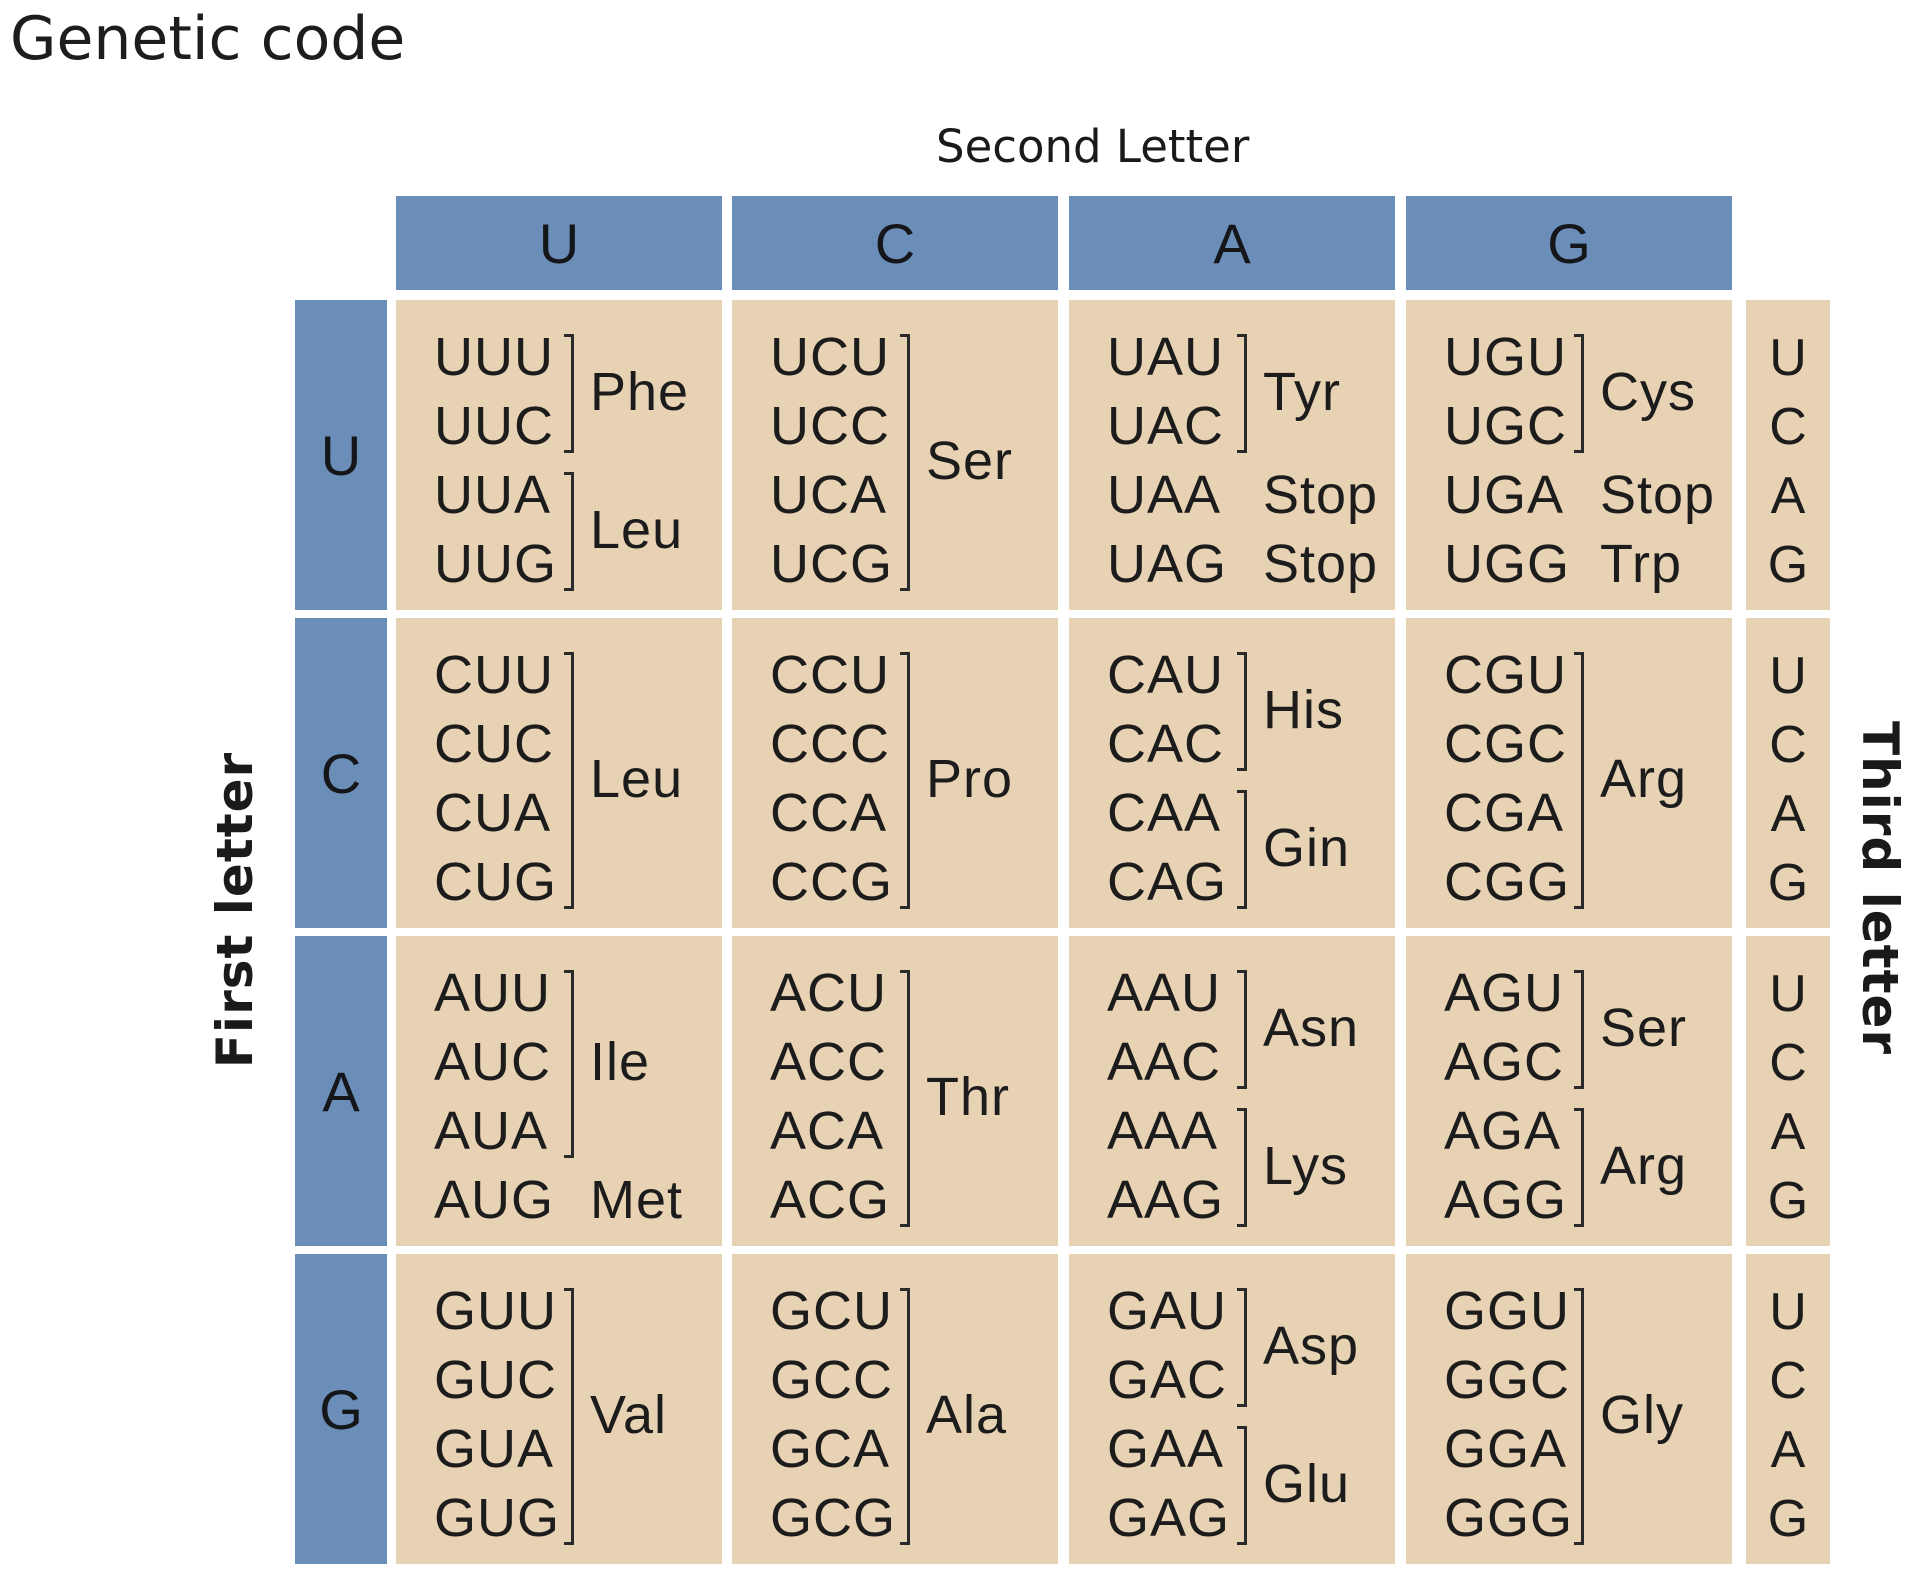 The width and height of the screenshot is (1921, 1594). Describe the element at coordinates (495, 1380) in the screenshot. I see `codon-guc: GUC` at that location.